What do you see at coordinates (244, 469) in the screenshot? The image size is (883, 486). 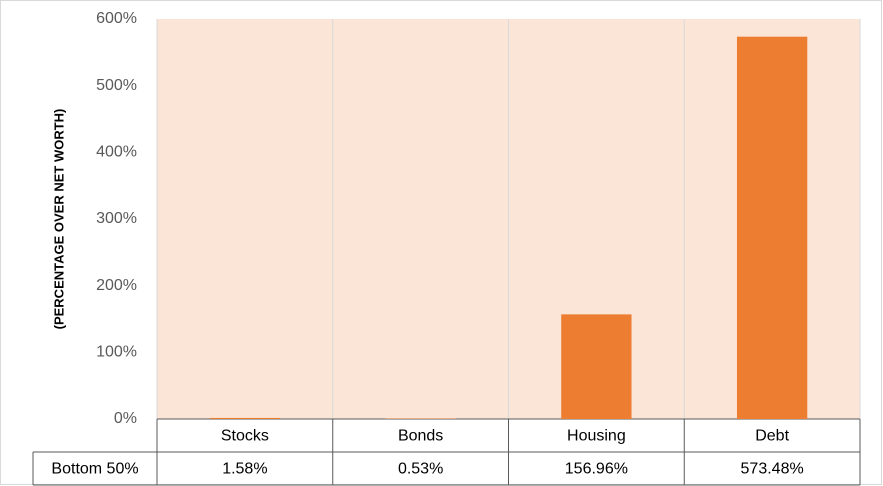 I see `data-label: 1.58%` at bounding box center [244, 469].